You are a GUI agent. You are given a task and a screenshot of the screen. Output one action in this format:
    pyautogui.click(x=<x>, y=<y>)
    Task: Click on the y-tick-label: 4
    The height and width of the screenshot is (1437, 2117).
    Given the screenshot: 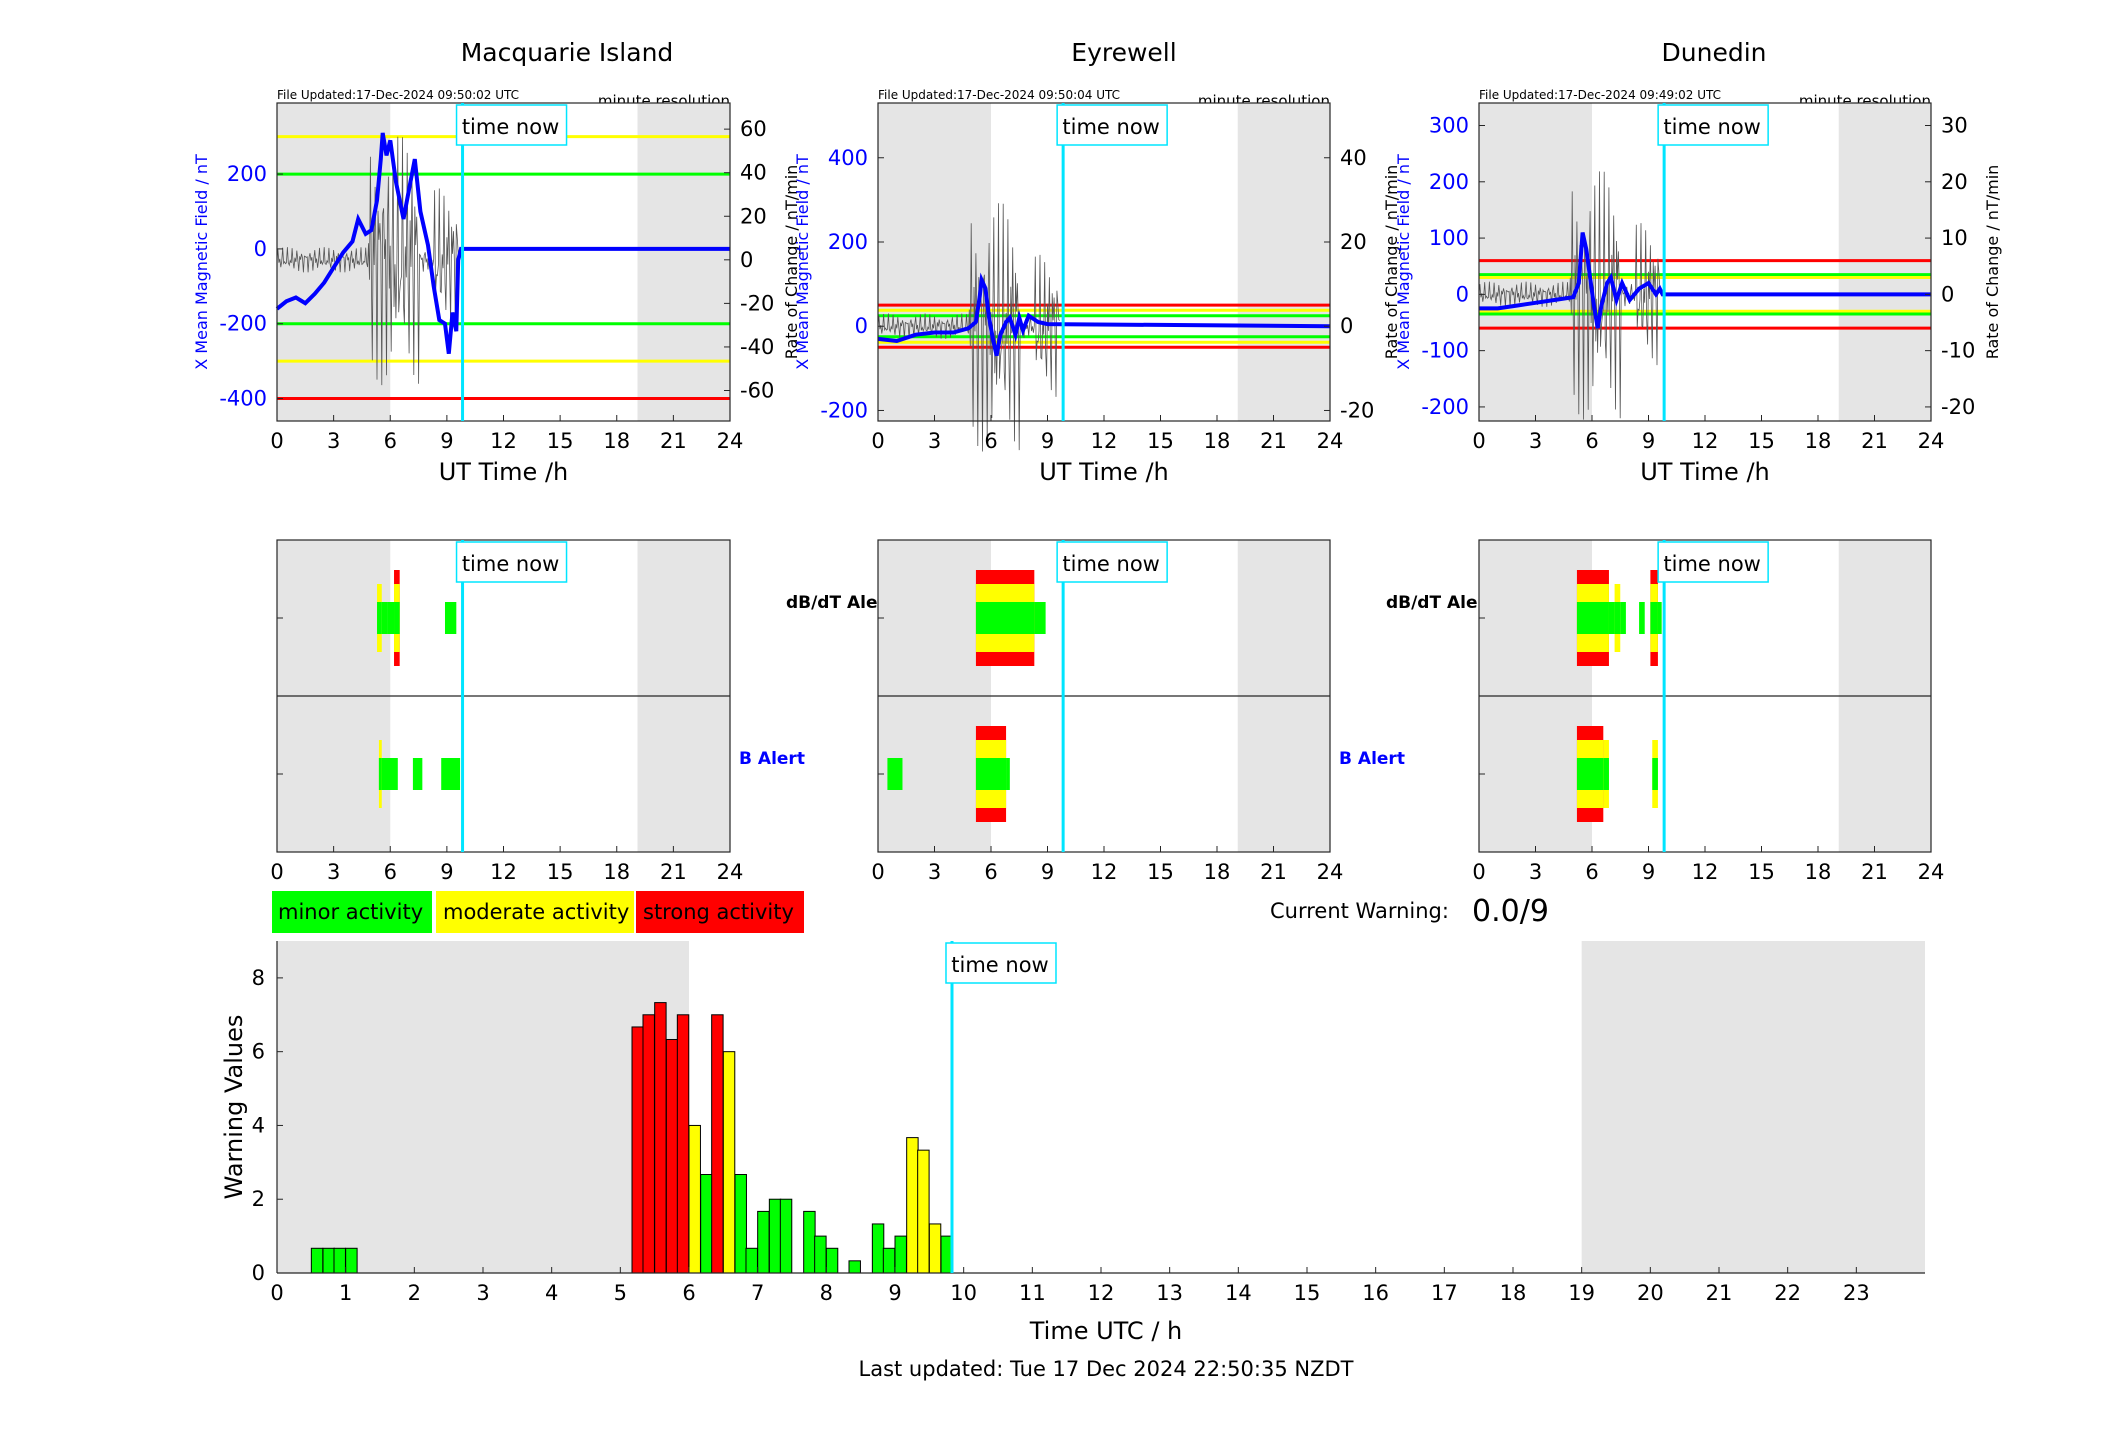 What is the action you would take?
    pyautogui.click(x=258, y=1125)
    